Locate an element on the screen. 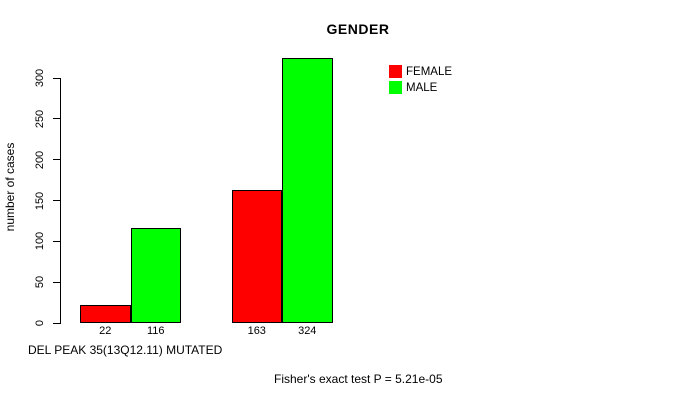 The width and height of the screenshot is (690, 400). bar-value-label: 324 is located at coordinates (307, 331).